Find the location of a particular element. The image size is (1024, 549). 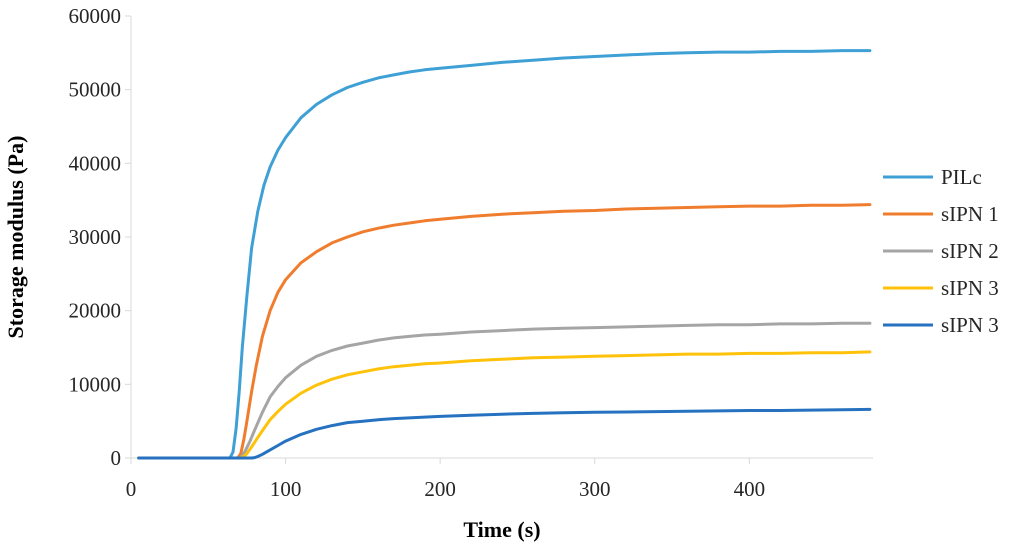

y-axis-title: Storage modulus (Pa) is located at coordinates (15, 237).